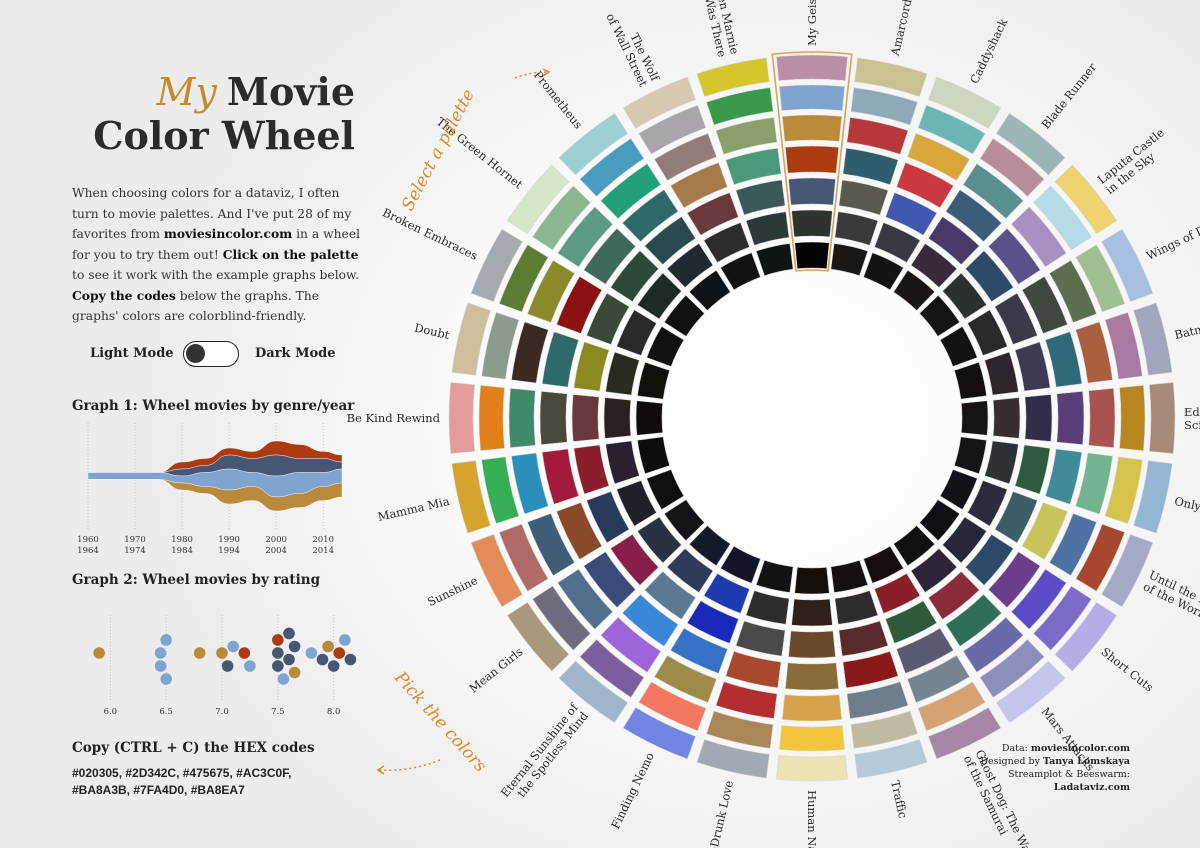  What do you see at coordinates (1018, 250) in the screenshot?
I see `palette-laputa-castle-in-the-sky` at bounding box center [1018, 250].